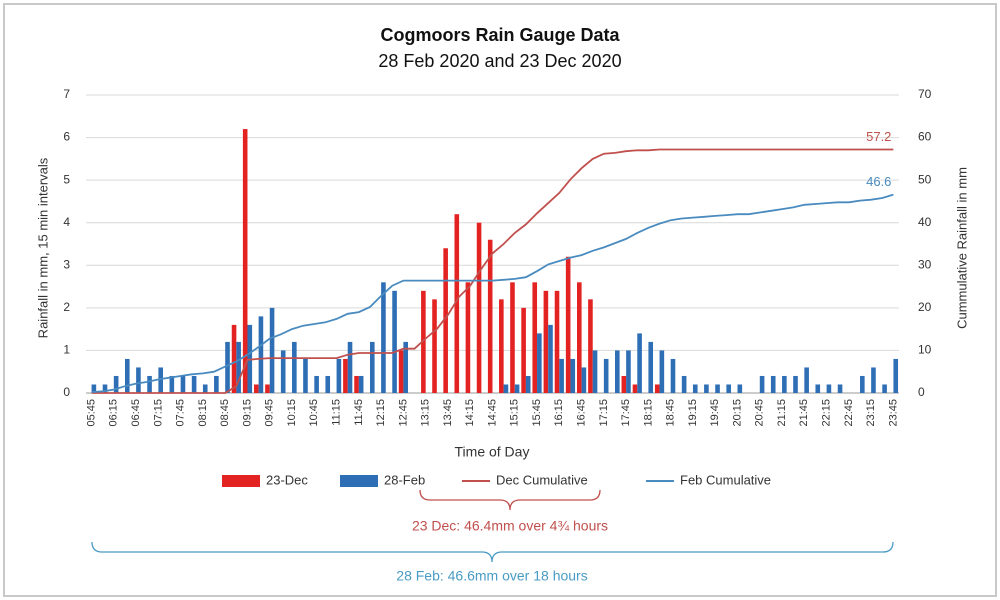  Describe the element at coordinates (760, 413) in the screenshot. I see `x-tick-label: 20:45` at that location.